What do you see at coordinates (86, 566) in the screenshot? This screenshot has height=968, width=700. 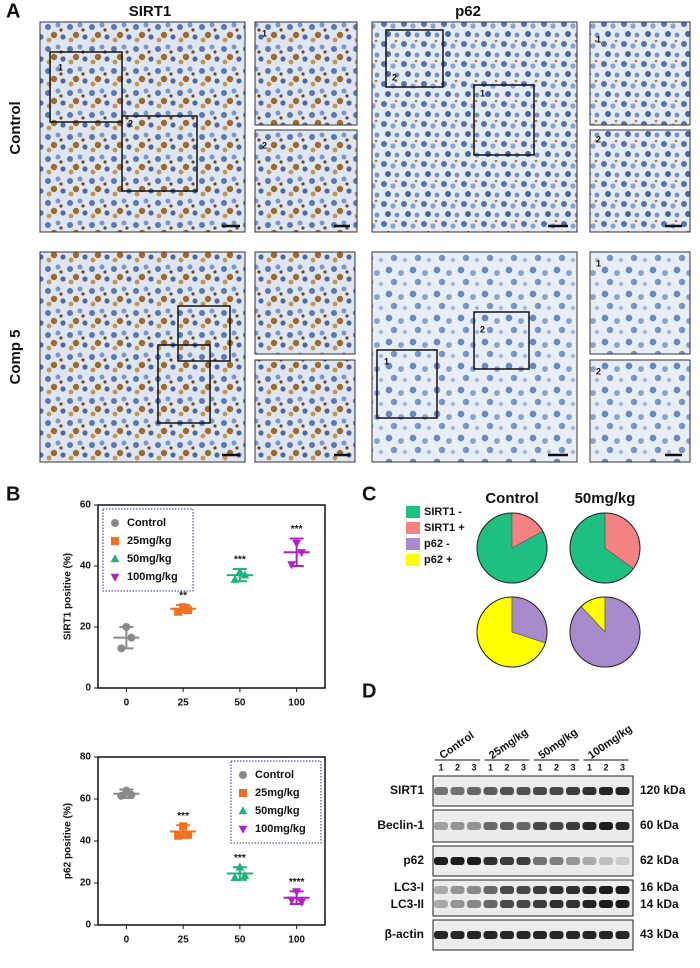 I see `y-tick-label: 40` at bounding box center [86, 566].